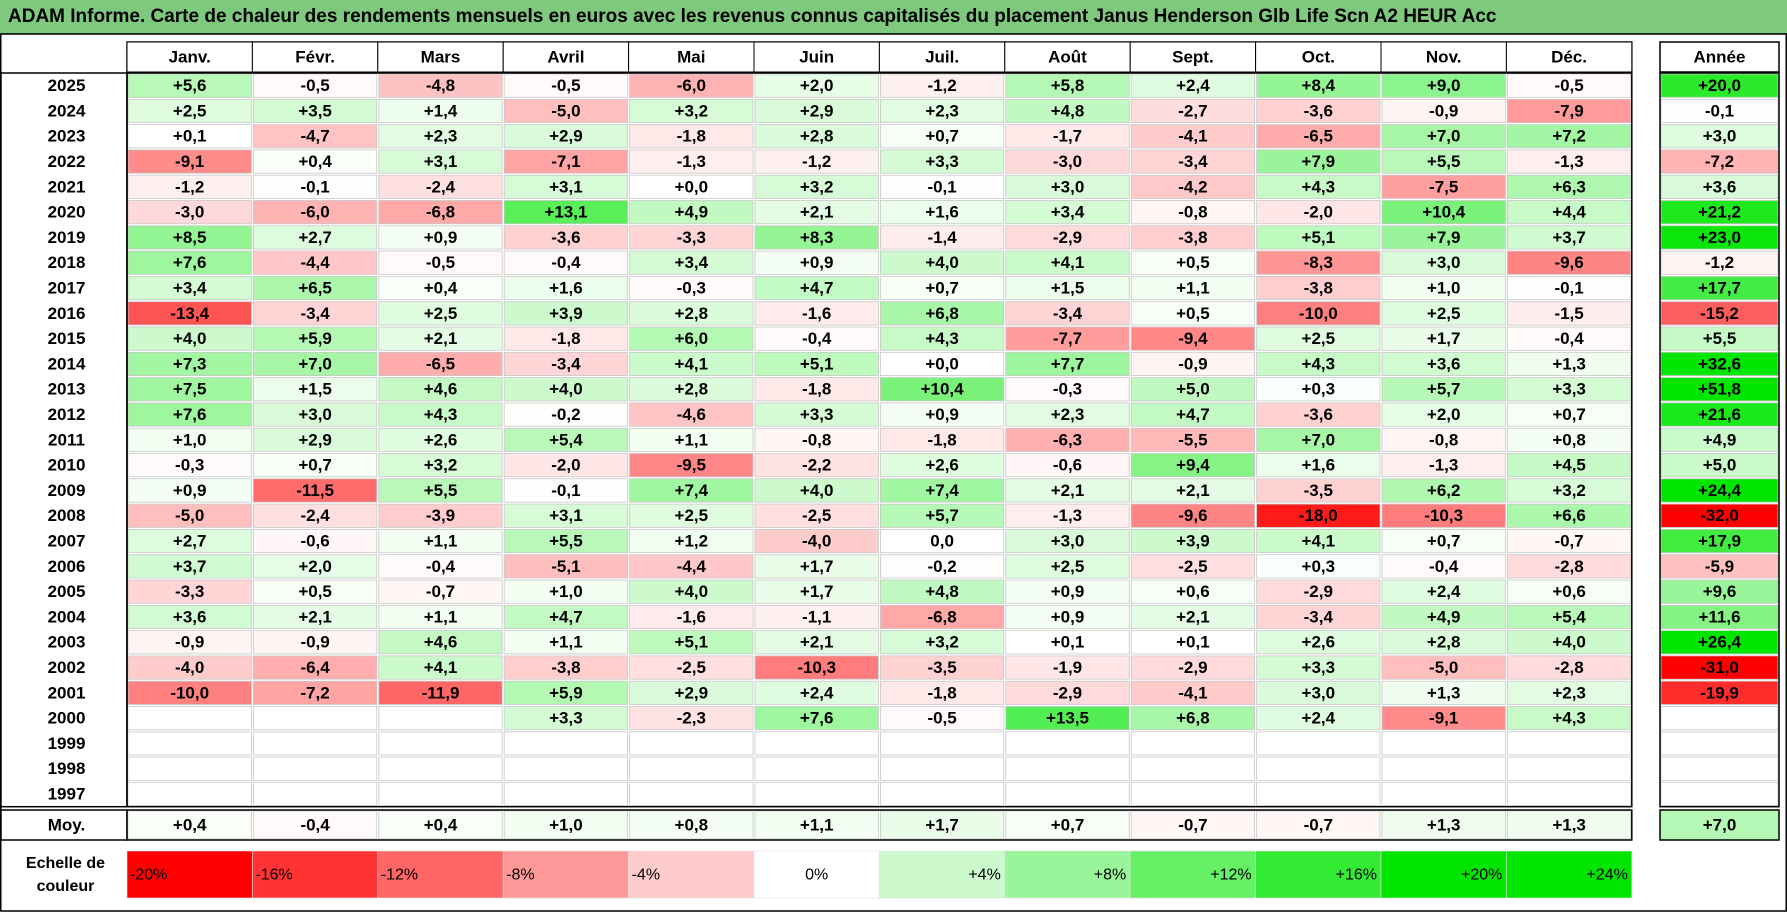 This screenshot has width=1787, height=912. I want to click on month-header-label: Févr., so click(315, 56).